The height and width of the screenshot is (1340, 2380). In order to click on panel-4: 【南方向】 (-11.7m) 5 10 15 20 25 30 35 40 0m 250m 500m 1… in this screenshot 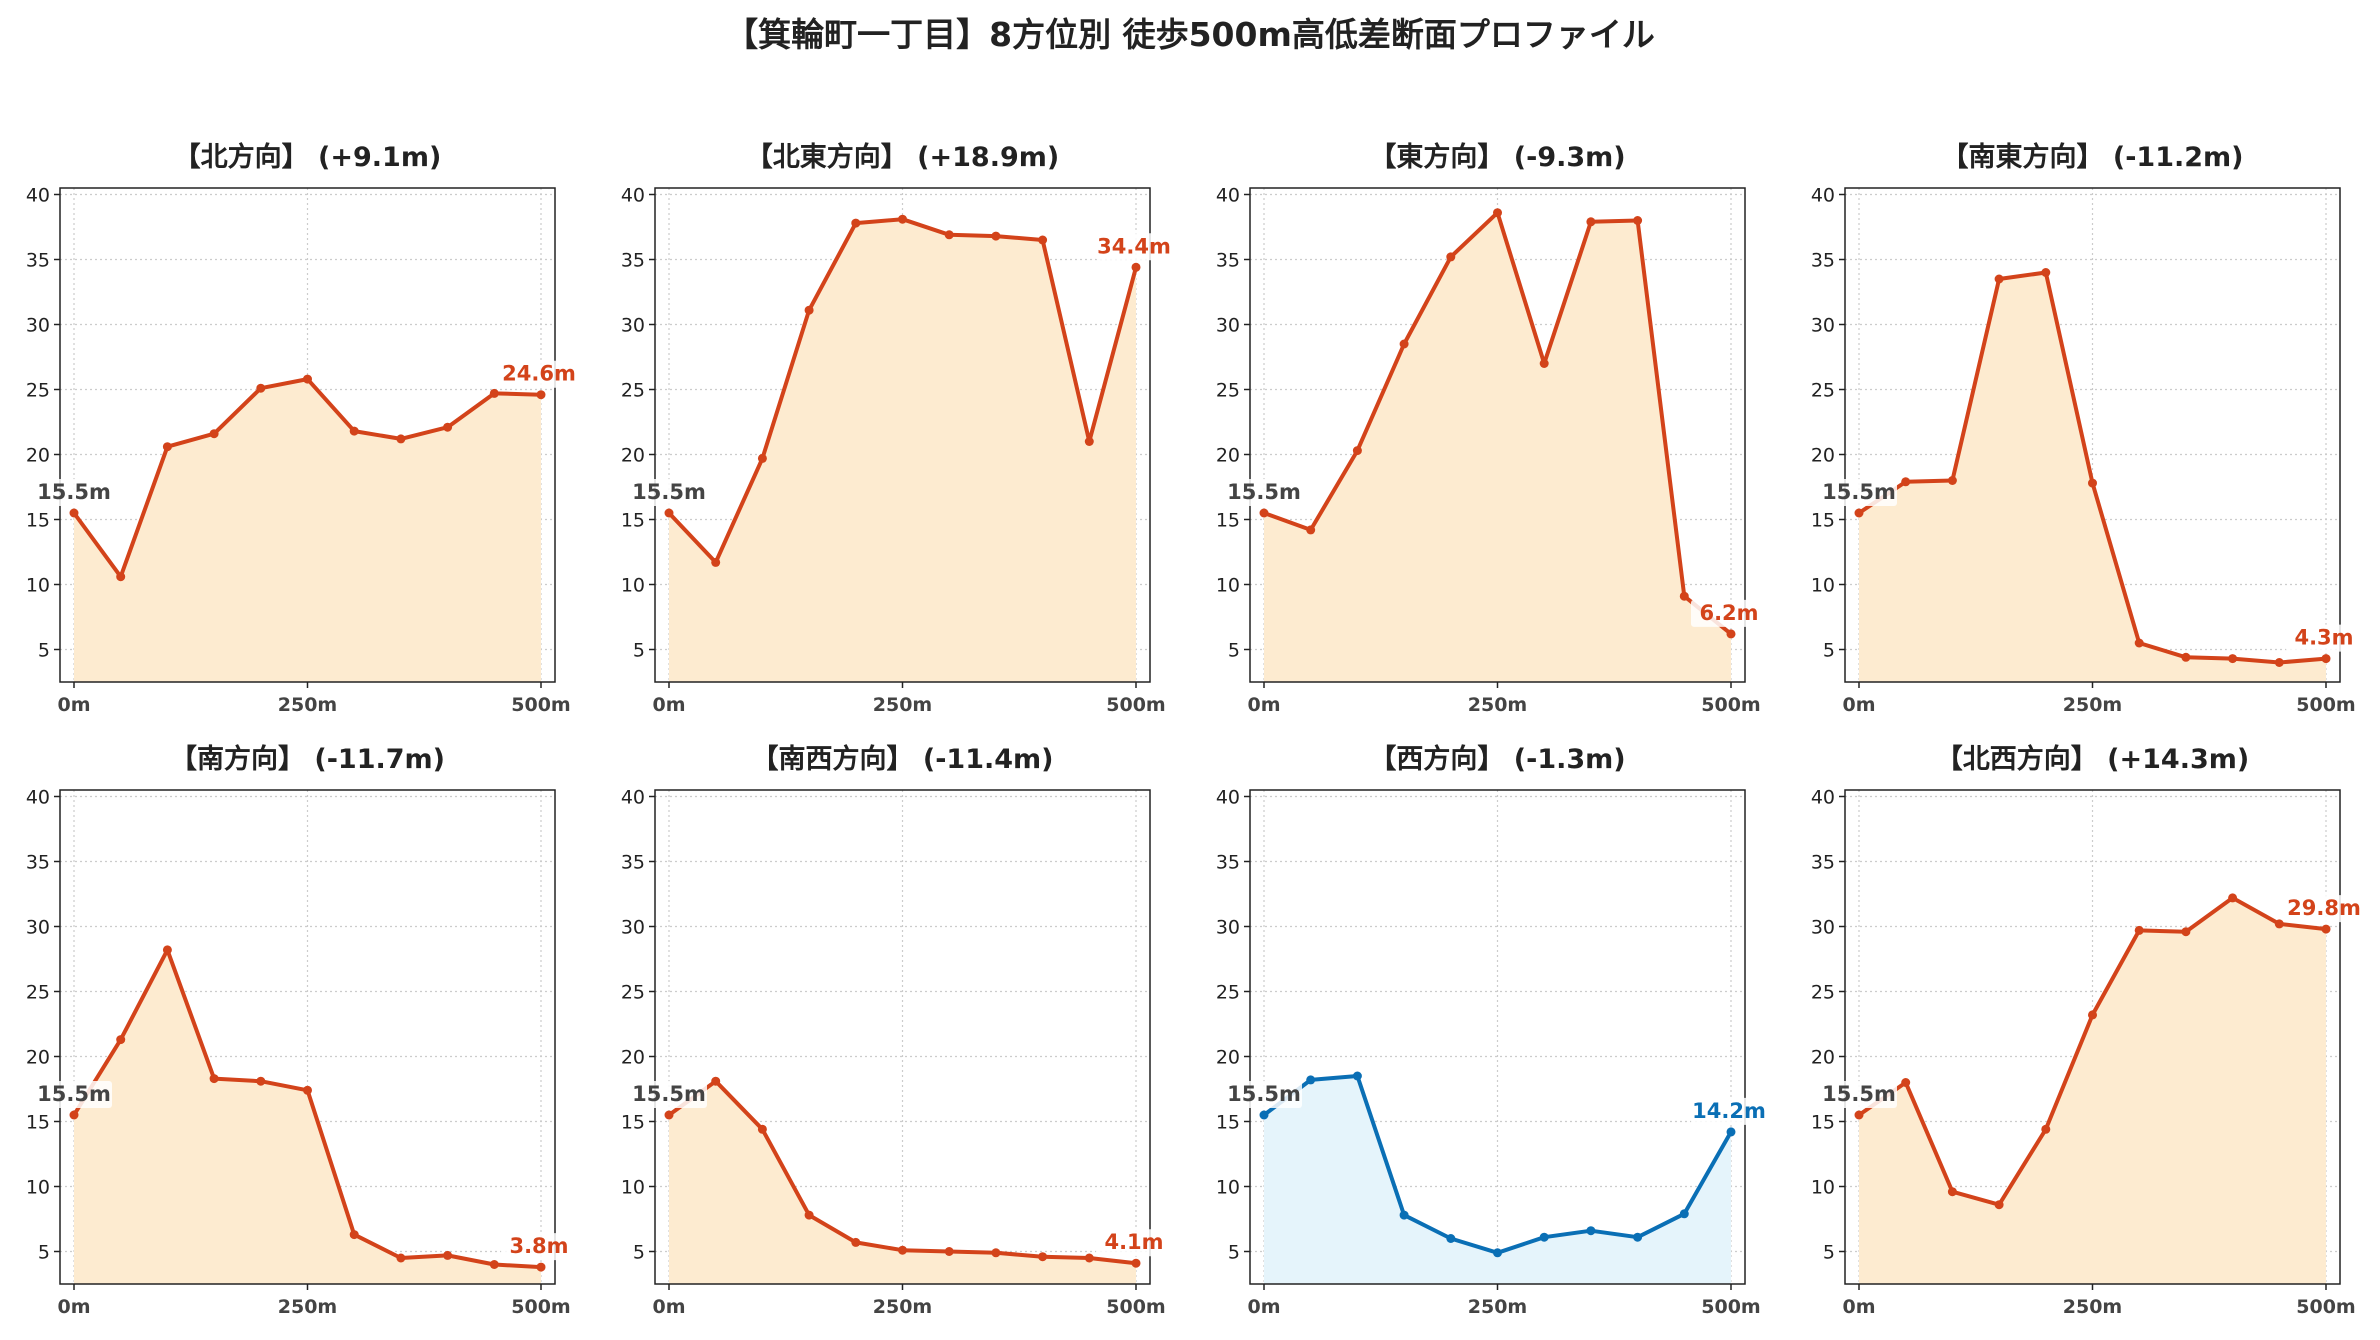, I will do `click(301, 1030)`.